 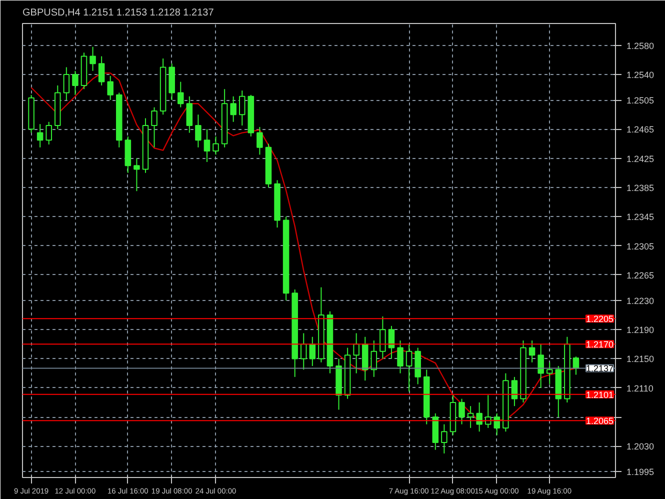 What do you see at coordinates (640, 472) in the screenshot?
I see `y-tick-label: 1.1995` at bounding box center [640, 472].